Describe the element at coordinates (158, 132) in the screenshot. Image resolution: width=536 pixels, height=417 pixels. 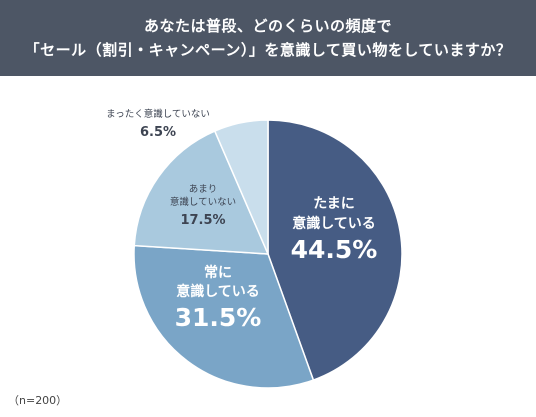
I see `slice-value-label: 6.5%` at that location.